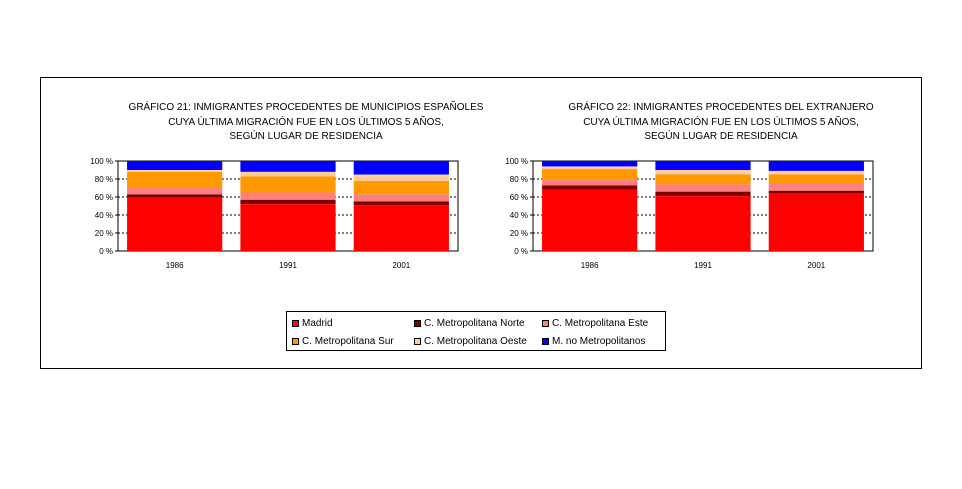 The width and height of the screenshot is (962, 489). What do you see at coordinates (348, 341) in the screenshot?
I see `legend-label: C. Metropolitana Sur` at bounding box center [348, 341].